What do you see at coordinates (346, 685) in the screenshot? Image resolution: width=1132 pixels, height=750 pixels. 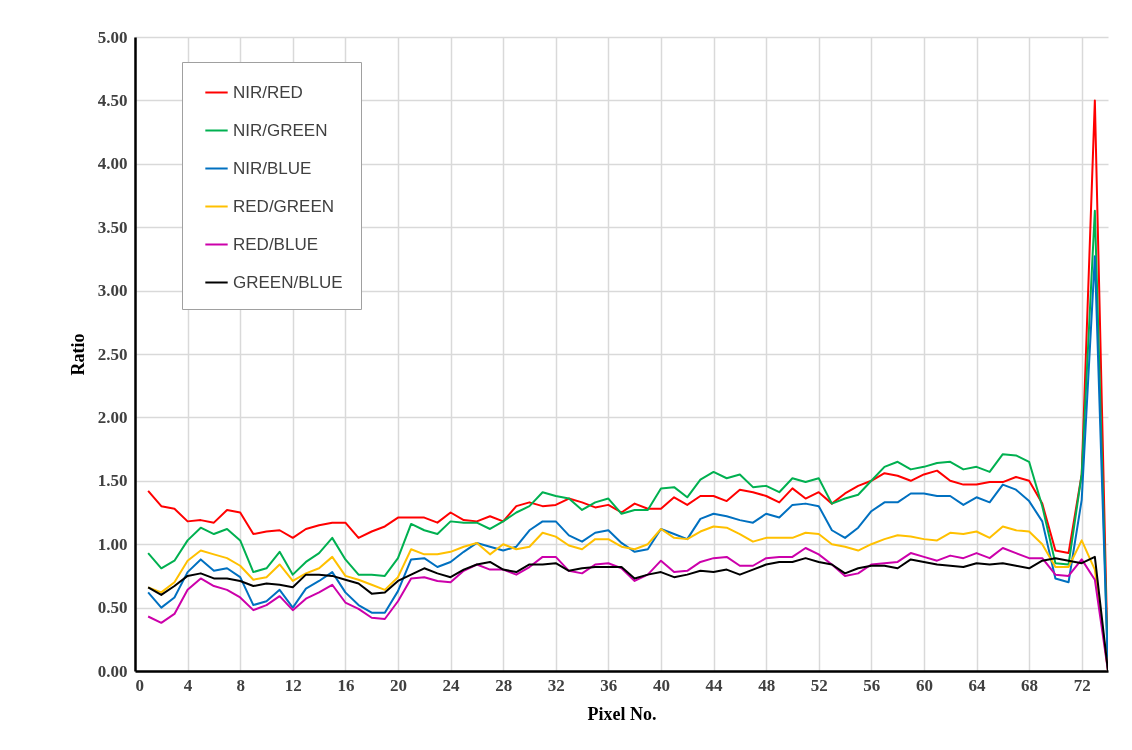 I see `x-tick-label: 16` at bounding box center [346, 685].